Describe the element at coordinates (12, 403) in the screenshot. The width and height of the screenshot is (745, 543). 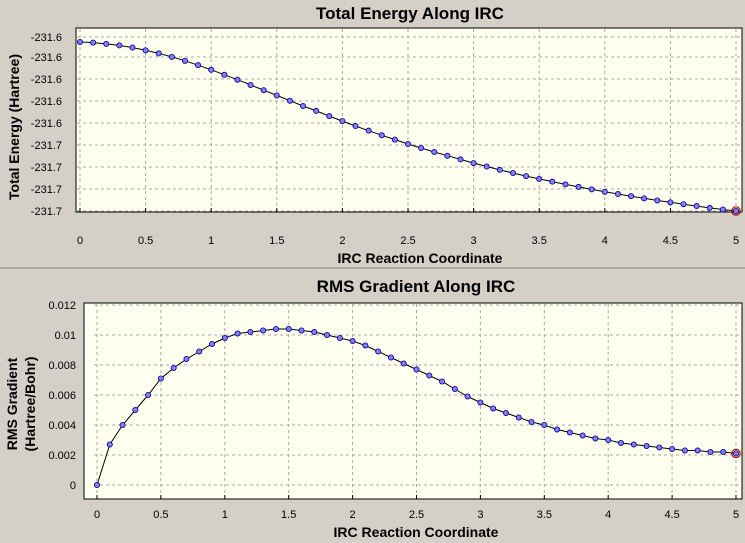
I see `gradient-y-axis-label-line1: RMS Gradient` at that location.